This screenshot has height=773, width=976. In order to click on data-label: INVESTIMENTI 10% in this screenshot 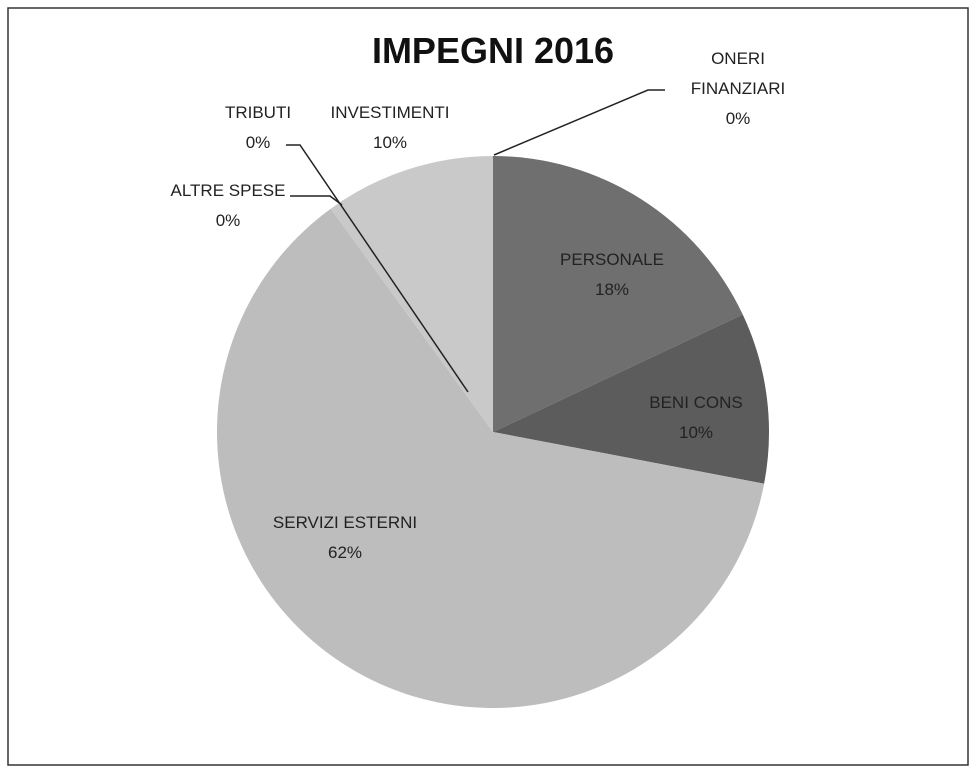, I will do `click(390, 128)`.